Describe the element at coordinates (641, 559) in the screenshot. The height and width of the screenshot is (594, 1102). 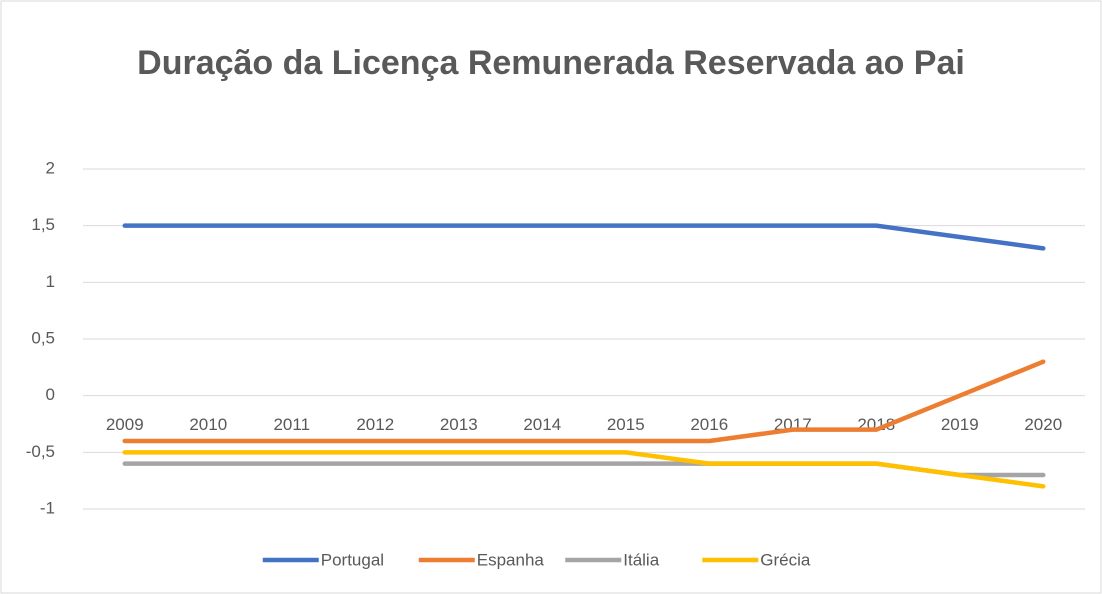
I see `legend-label: Itália` at that location.